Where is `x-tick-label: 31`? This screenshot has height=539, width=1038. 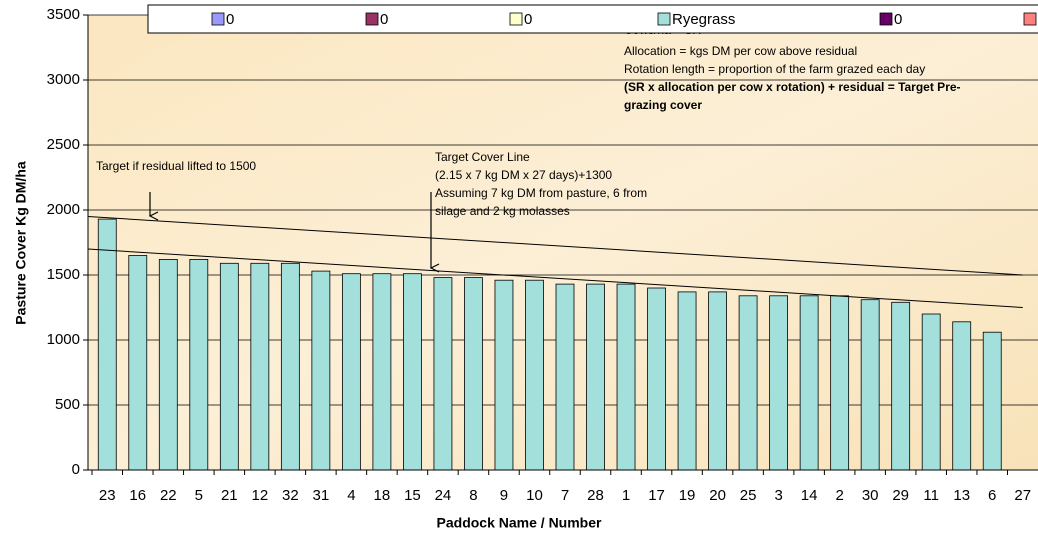
x-tick-label: 31 is located at coordinates (321, 495).